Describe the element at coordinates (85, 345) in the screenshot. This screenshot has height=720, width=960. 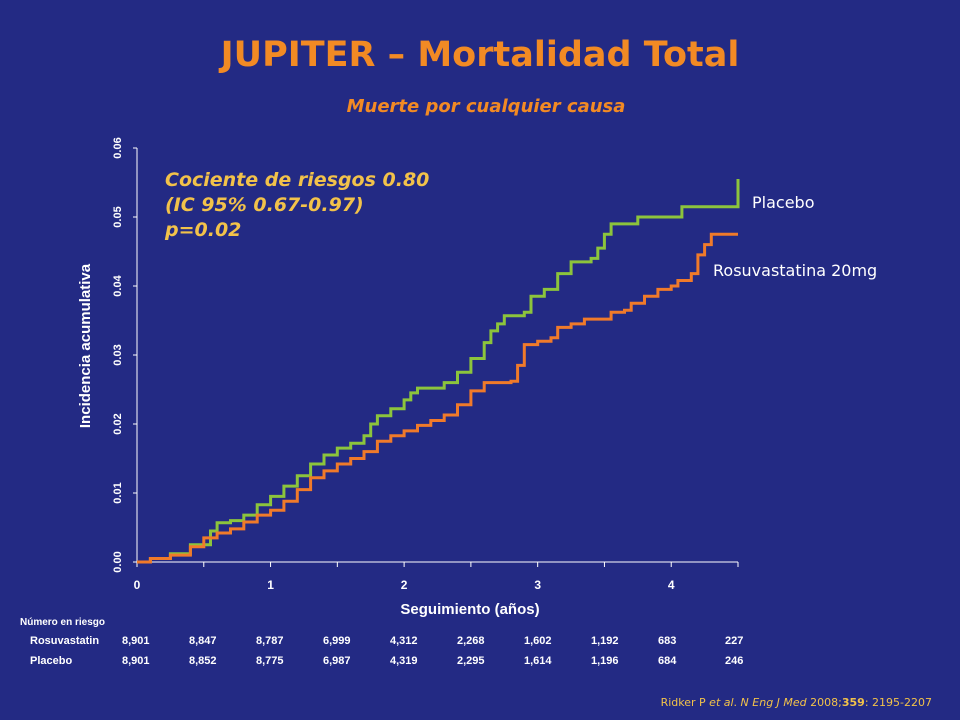
I see `y-axis-title: Incidencia acumulativa` at that location.